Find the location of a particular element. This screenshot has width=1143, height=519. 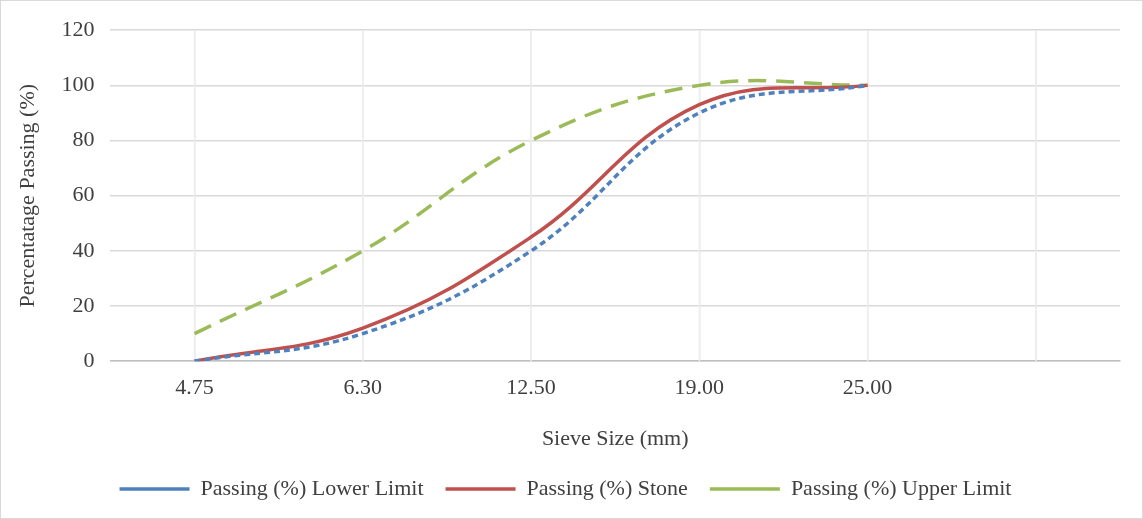

legend-label: Passing (%) Lower Limit is located at coordinates (312, 487).